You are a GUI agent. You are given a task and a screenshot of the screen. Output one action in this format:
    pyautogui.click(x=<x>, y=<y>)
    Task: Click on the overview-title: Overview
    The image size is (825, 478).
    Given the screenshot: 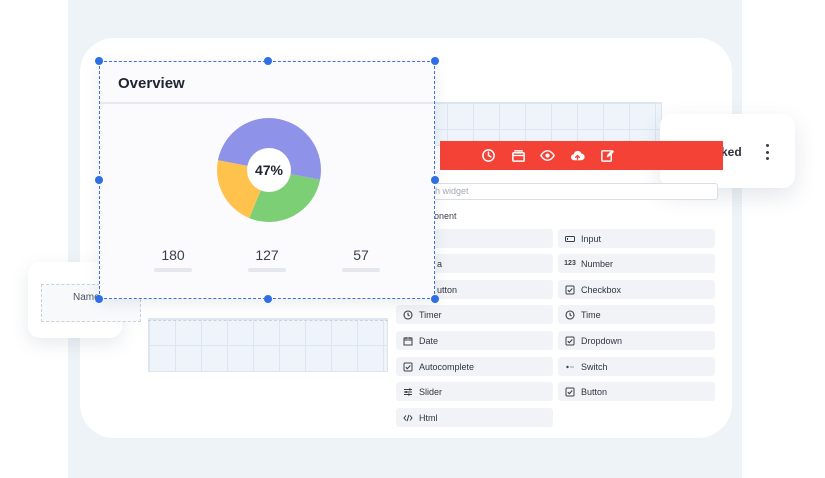 What is the action you would take?
    pyautogui.click(x=151, y=83)
    